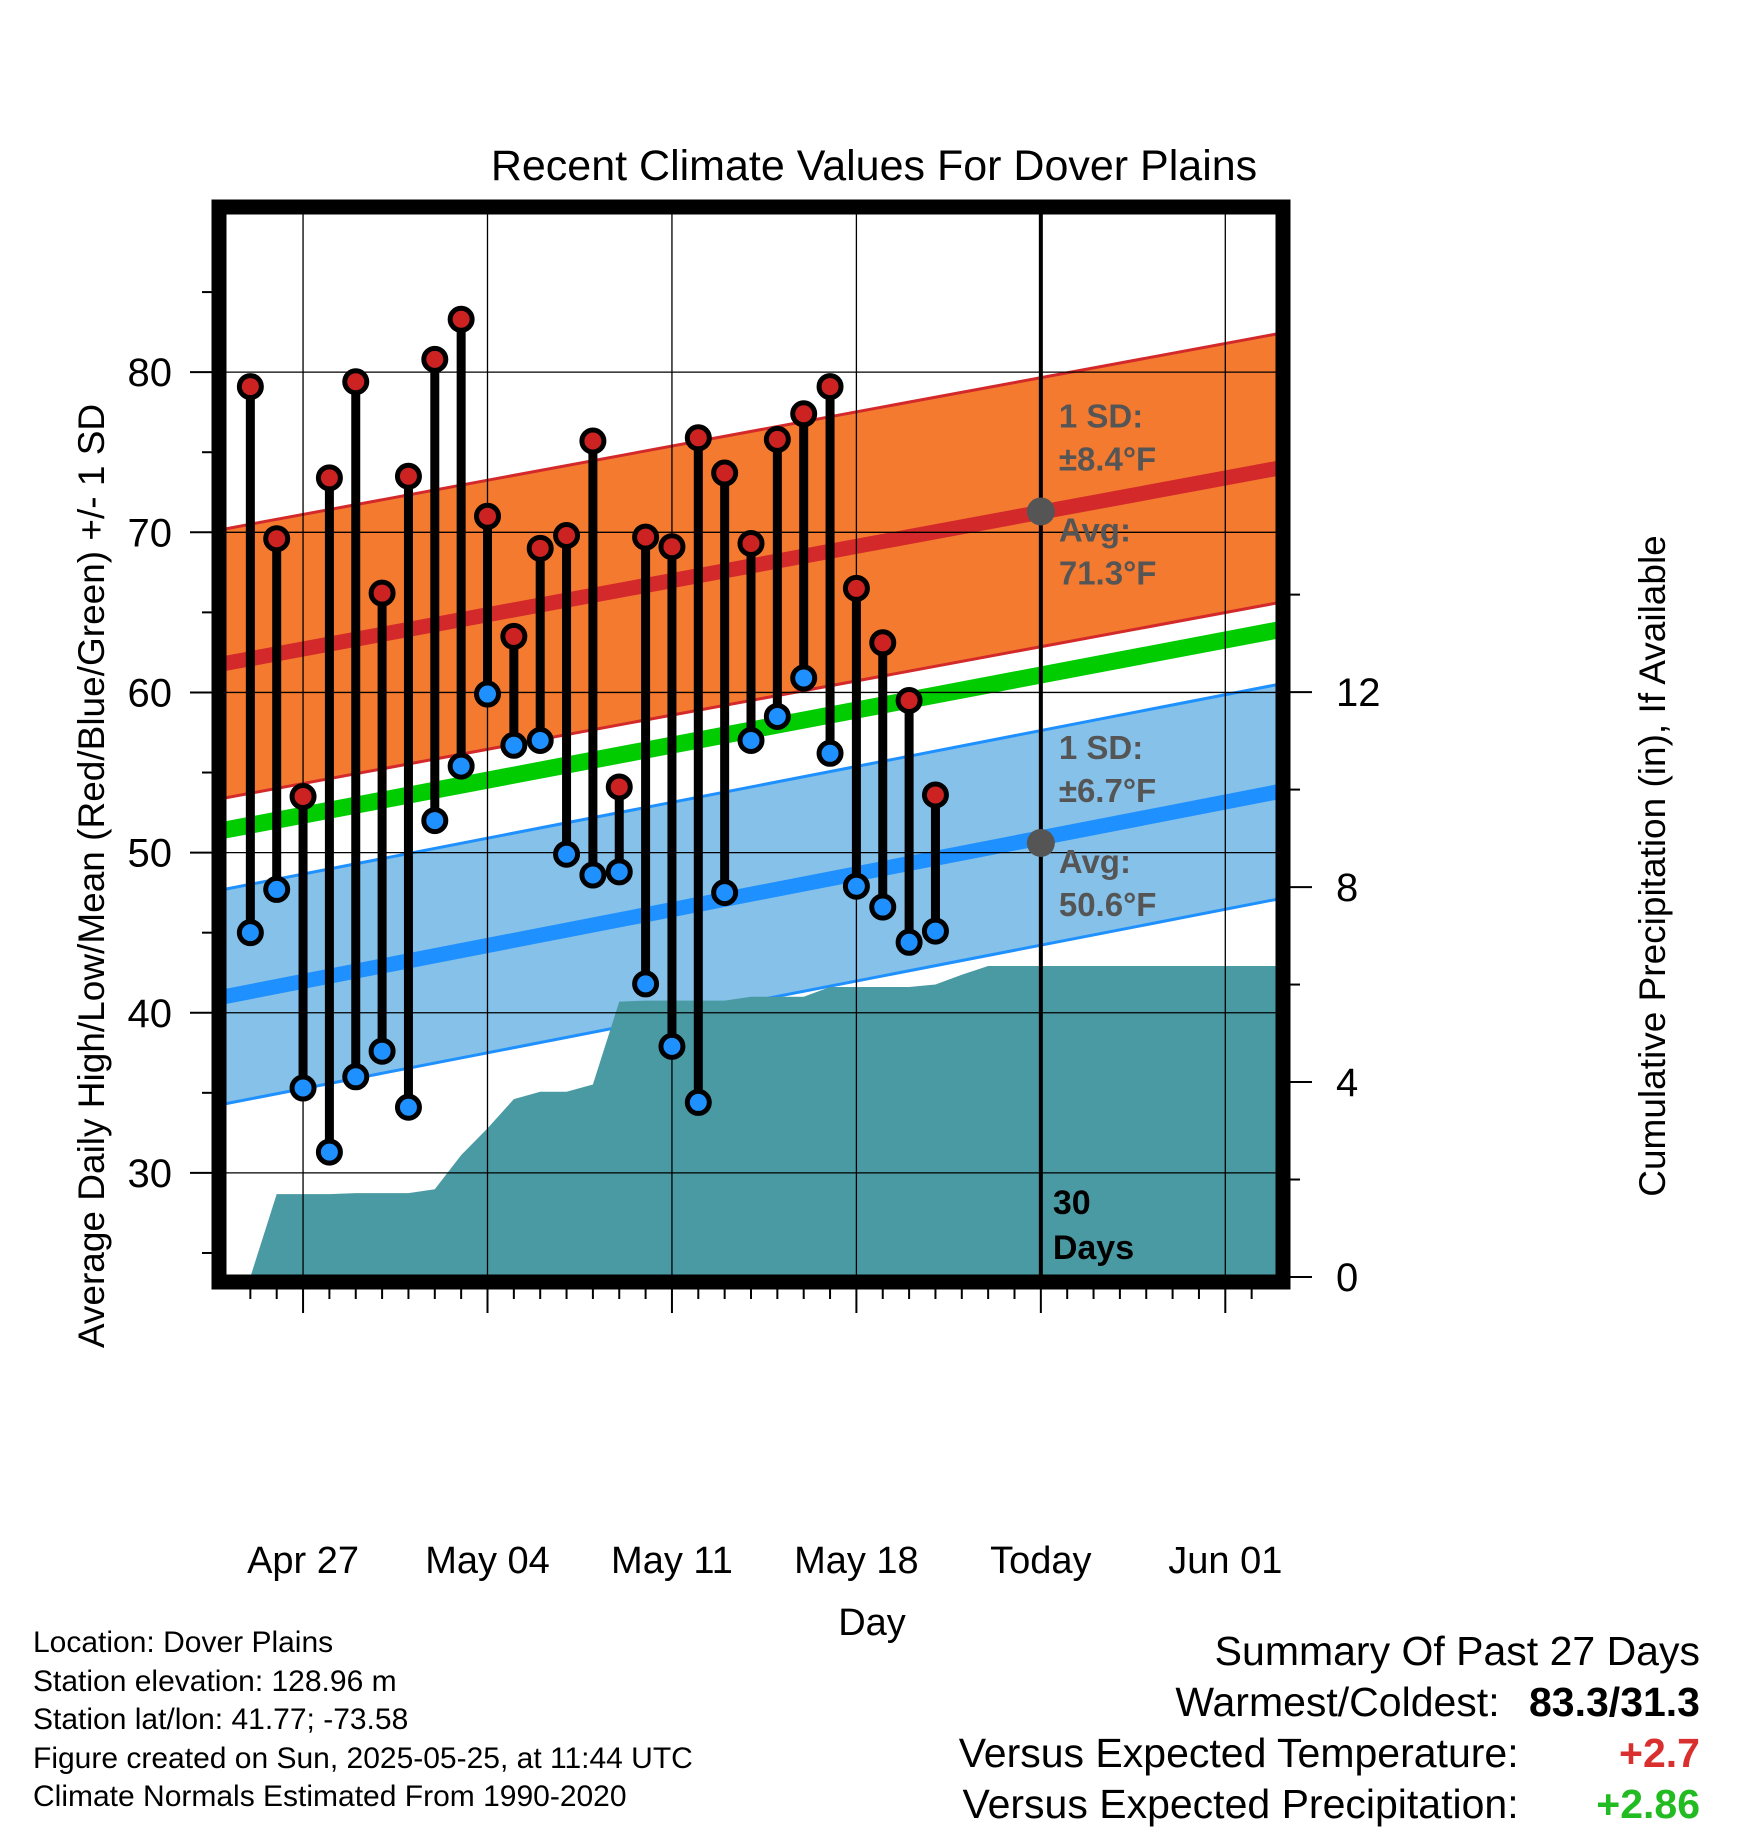 This screenshot has width=1748, height=1830. I want to click on y-tick-label: 80, so click(150, 373).